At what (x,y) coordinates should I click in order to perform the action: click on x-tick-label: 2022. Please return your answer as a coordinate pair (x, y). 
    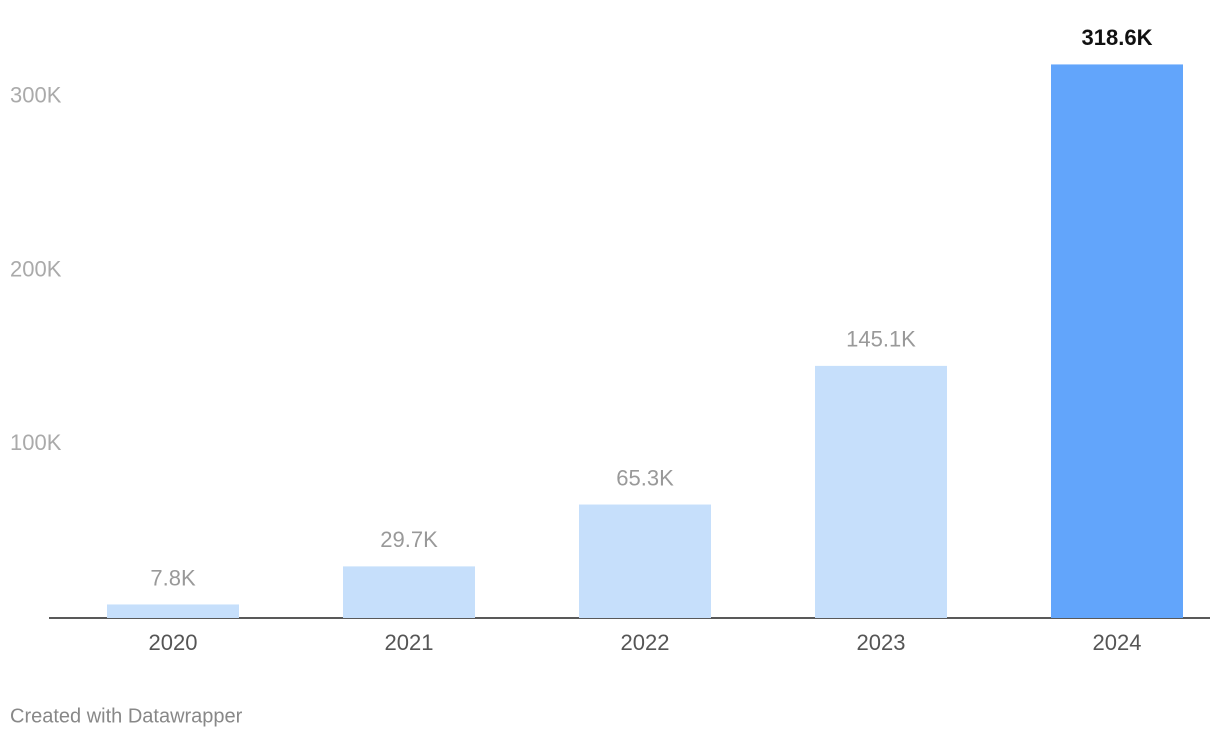
    Looking at the image, I should click on (645, 642).